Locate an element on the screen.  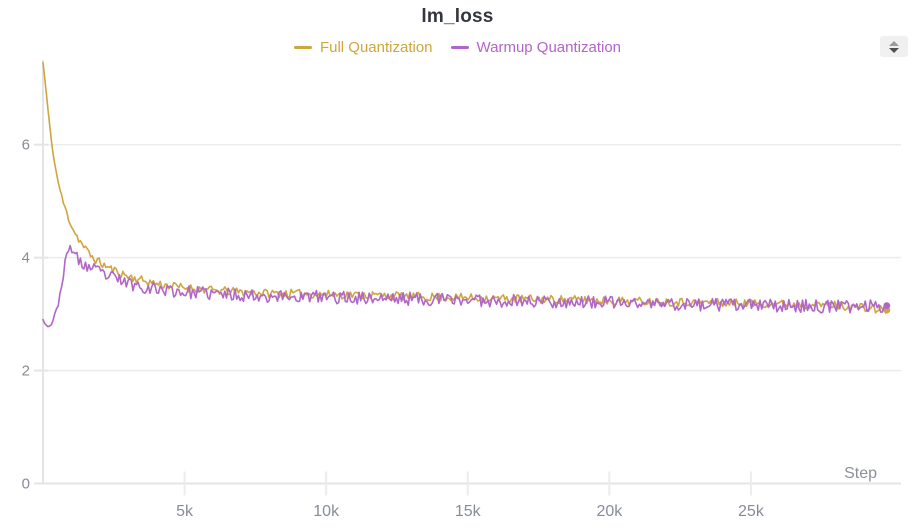
x-tick-label: 20k is located at coordinates (609, 511).